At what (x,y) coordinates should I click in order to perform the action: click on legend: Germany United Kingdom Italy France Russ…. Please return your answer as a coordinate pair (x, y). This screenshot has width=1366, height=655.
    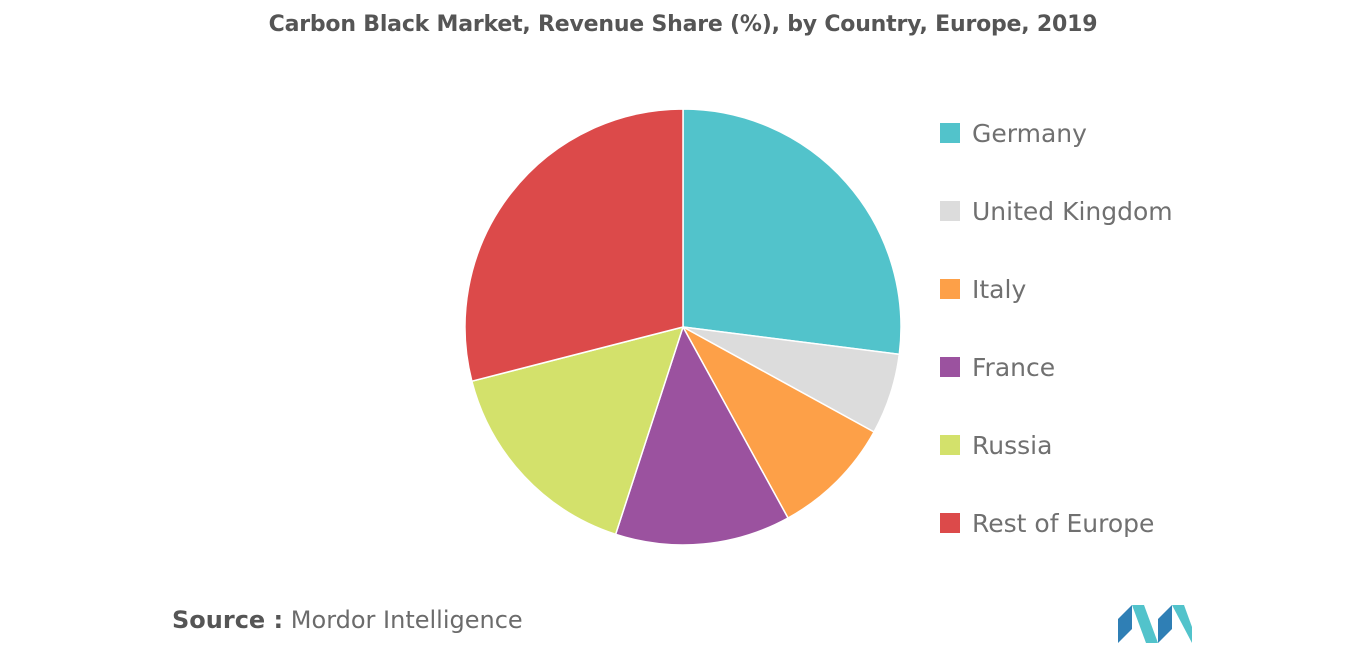
    Looking at the image, I should click on (1056, 348).